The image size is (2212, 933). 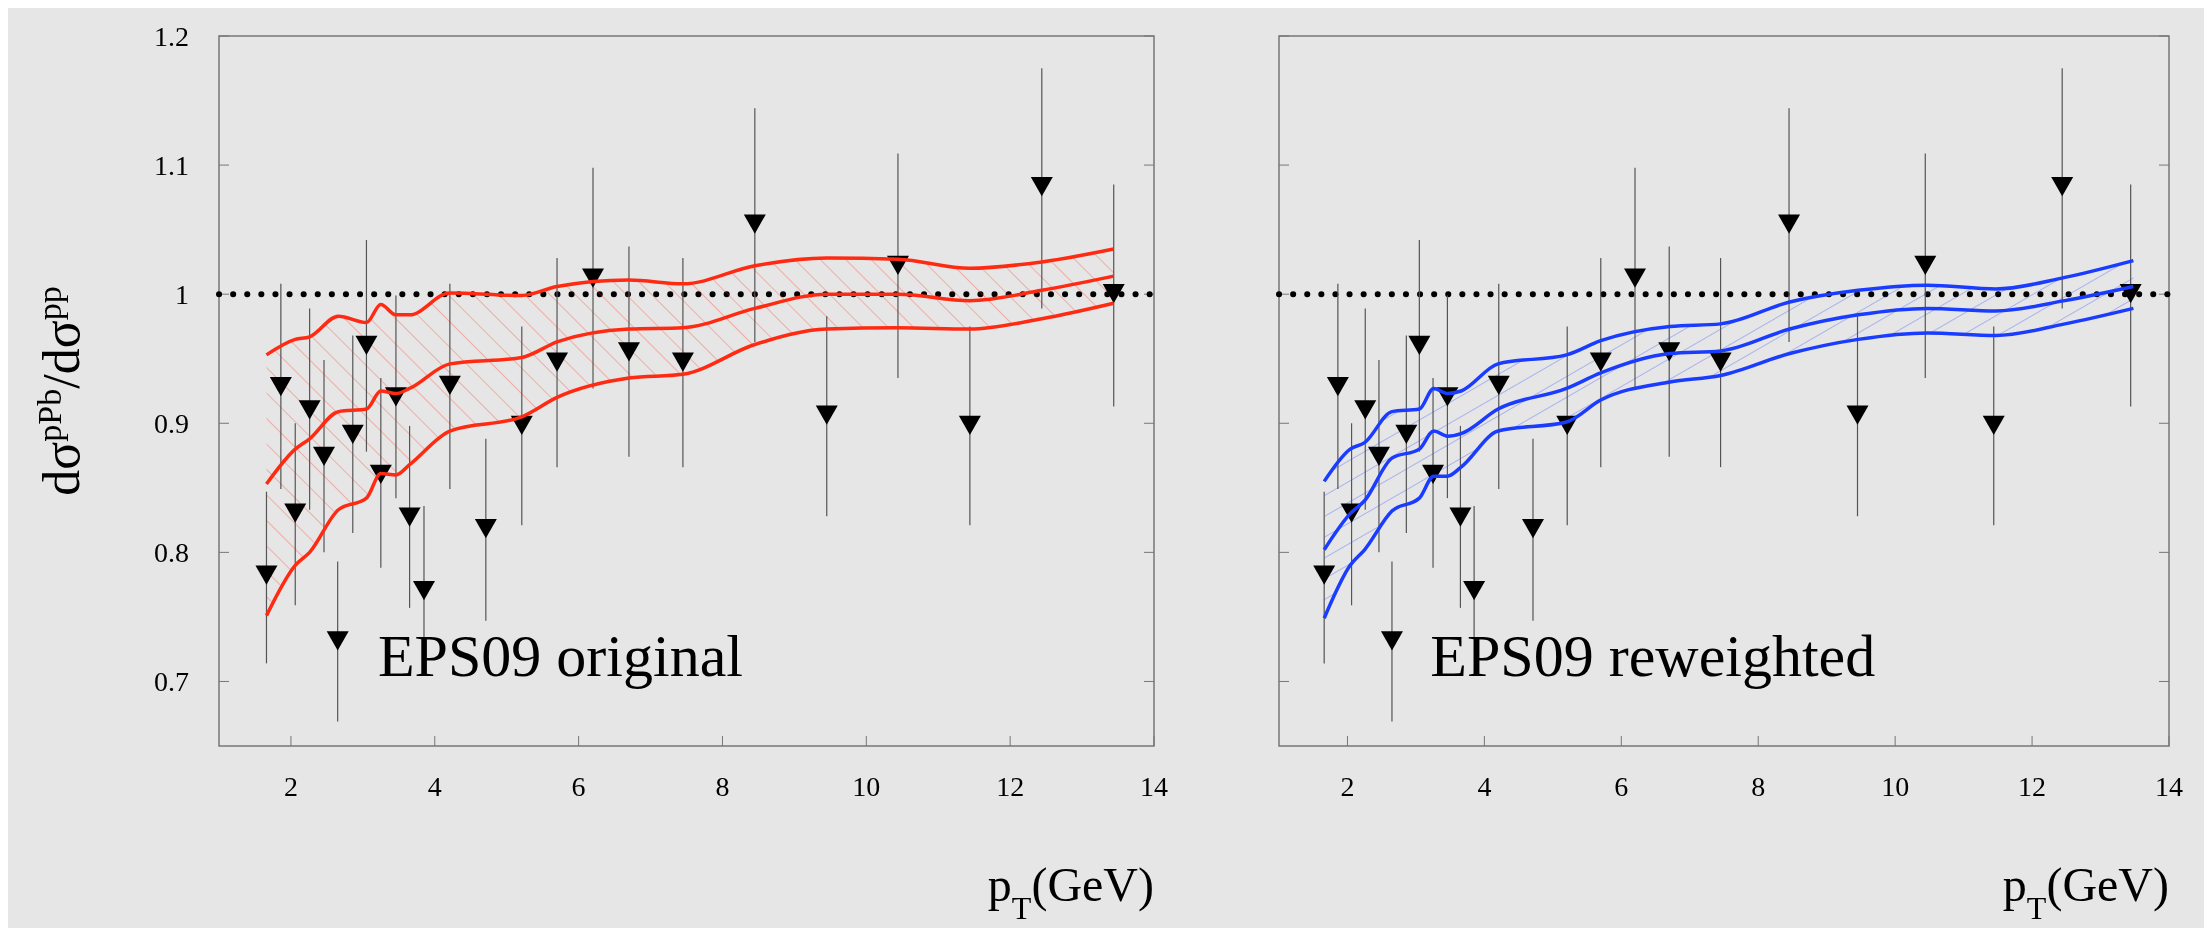 What do you see at coordinates (171, 36) in the screenshot?
I see `y-tick-label: 1.2` at bounding box center [171, 36].